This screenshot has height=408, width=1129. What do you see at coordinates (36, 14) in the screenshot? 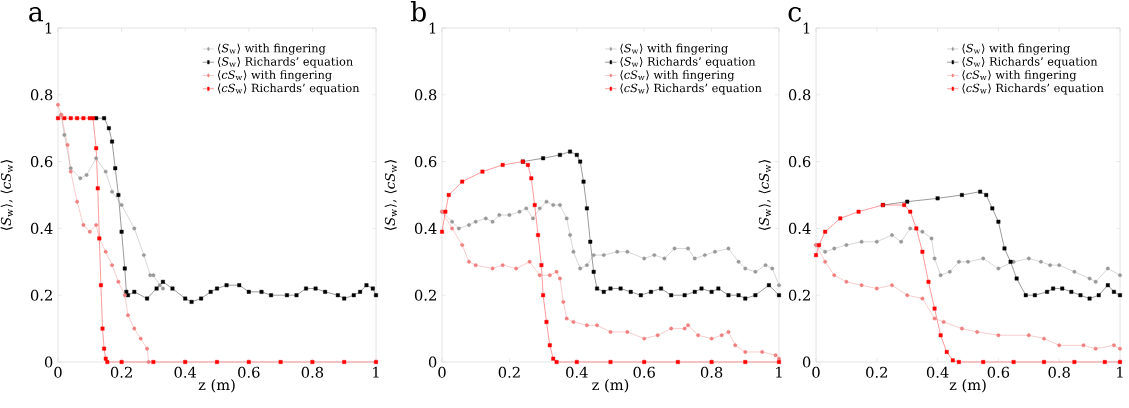
I see `chart-title: a` at bounding box center [36, 14].